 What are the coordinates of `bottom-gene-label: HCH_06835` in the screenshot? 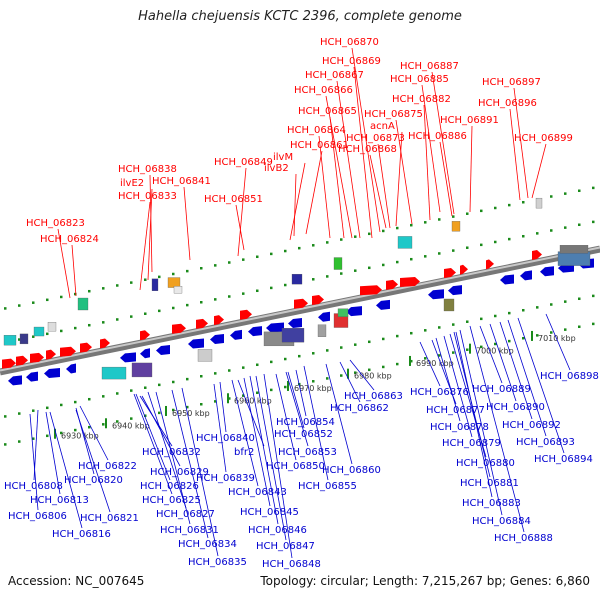 It's located at (217, 562).